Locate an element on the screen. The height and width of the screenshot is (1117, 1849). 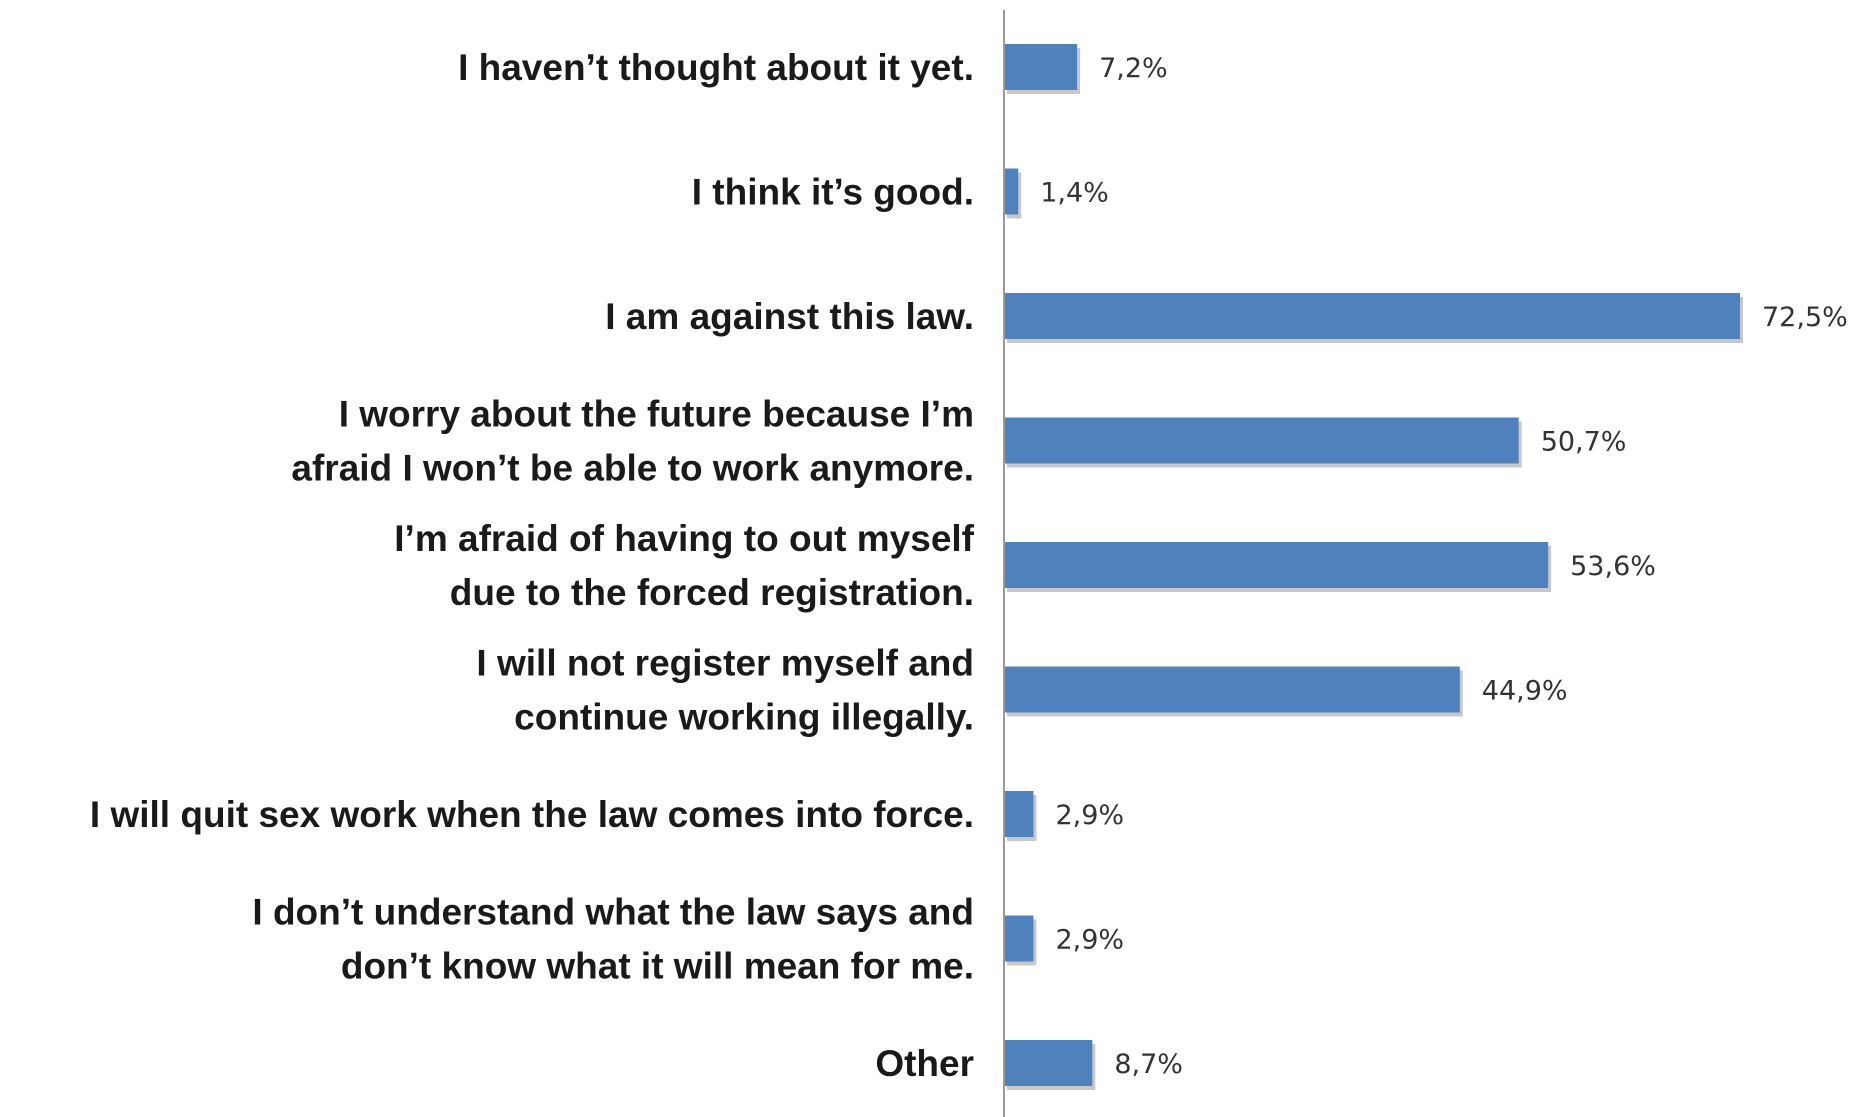
value-label-5: 44,9% is located at coordinates (1525, 691).